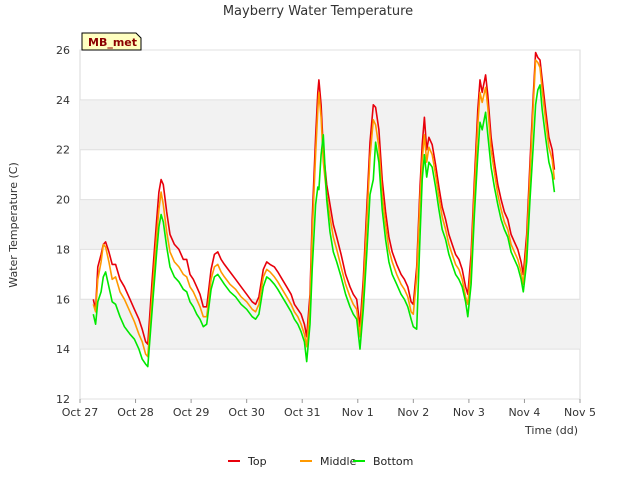  What do you see at coordinates (135, 412) in the screenshot?
I see `x-tick-label: Oct 28` at bounding box center [135, 412].